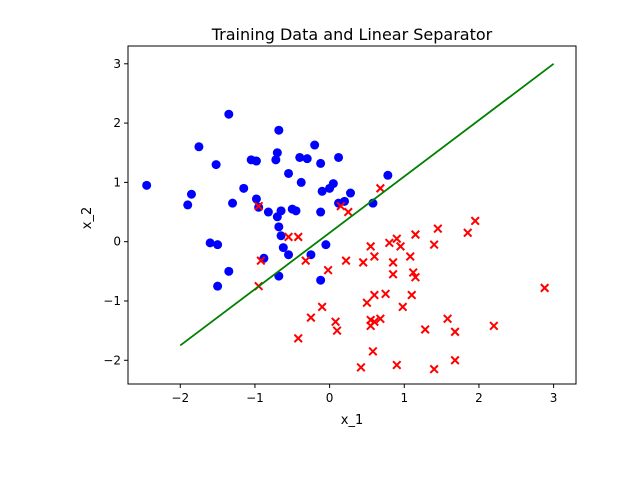 The height and width of the screenshot is (484, 640). Describe the element at coordinates (255, 398) in the screenshot. I see `x-tick-label: −1` at that location.